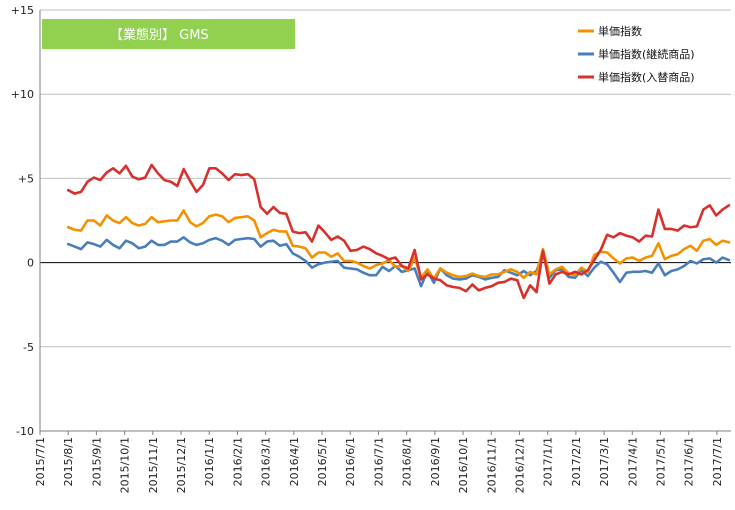 The image size is (735, 510). What do you see at coordinates (22, 94) in the screenshot?
I see `y-tick-label: +10` at bounding box center [22, 94].